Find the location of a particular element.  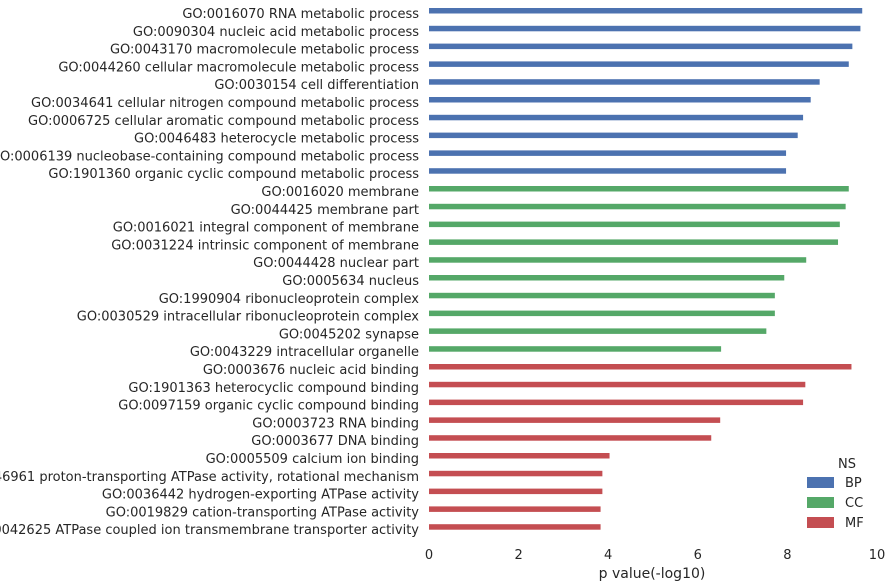

legend-title: NS is located at coordinates (847, 464).